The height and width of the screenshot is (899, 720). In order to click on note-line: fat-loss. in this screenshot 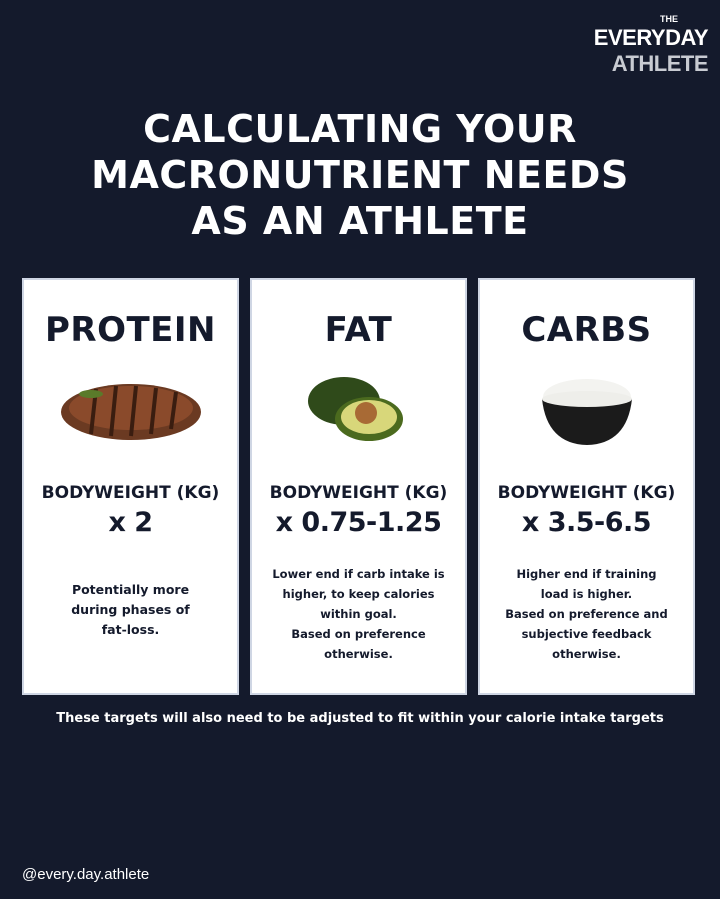, I will do `click(130, 629)`.